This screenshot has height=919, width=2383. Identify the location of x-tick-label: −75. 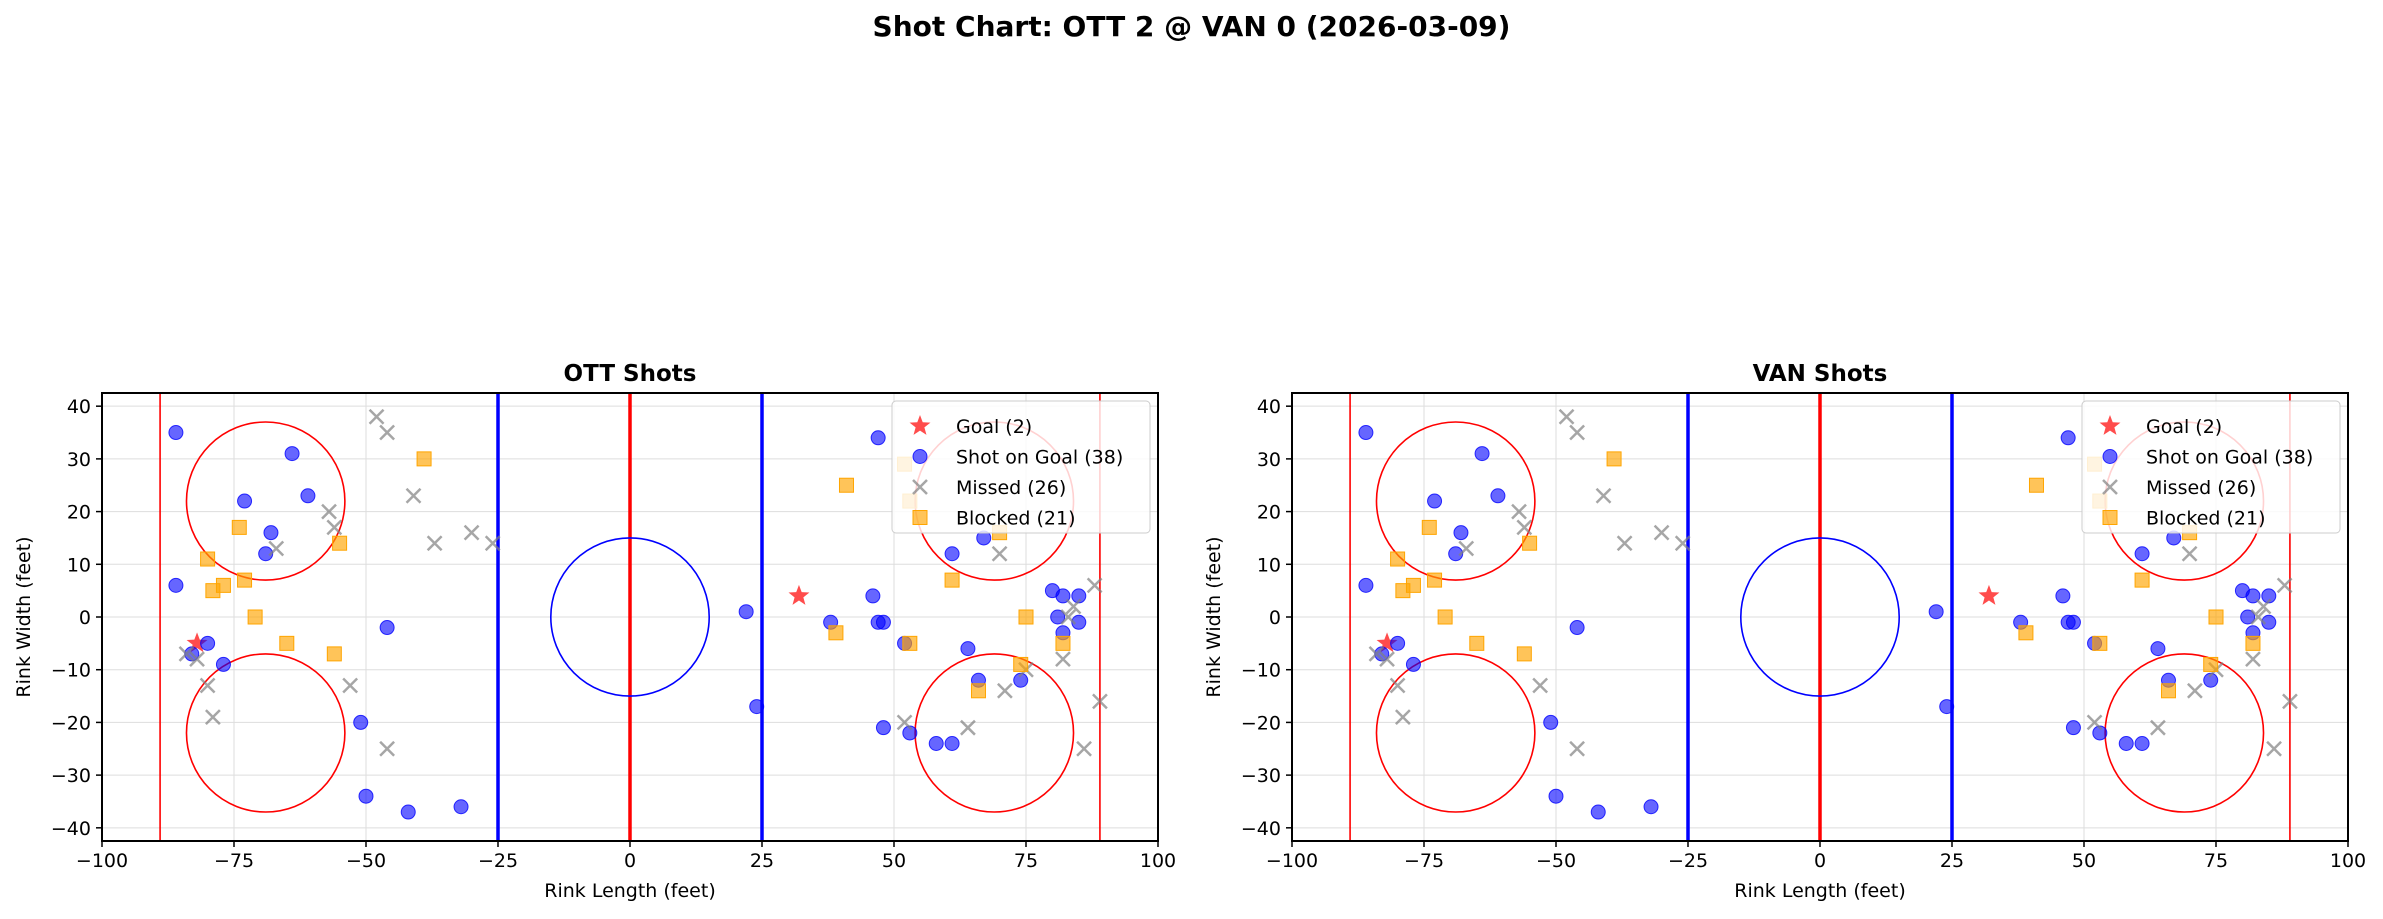
(234, 861).